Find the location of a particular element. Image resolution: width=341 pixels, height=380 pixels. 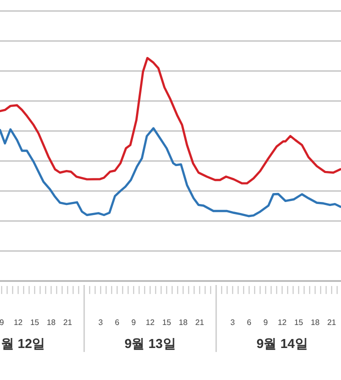

text: 9월 14일 is located at coordinates (282, 343).